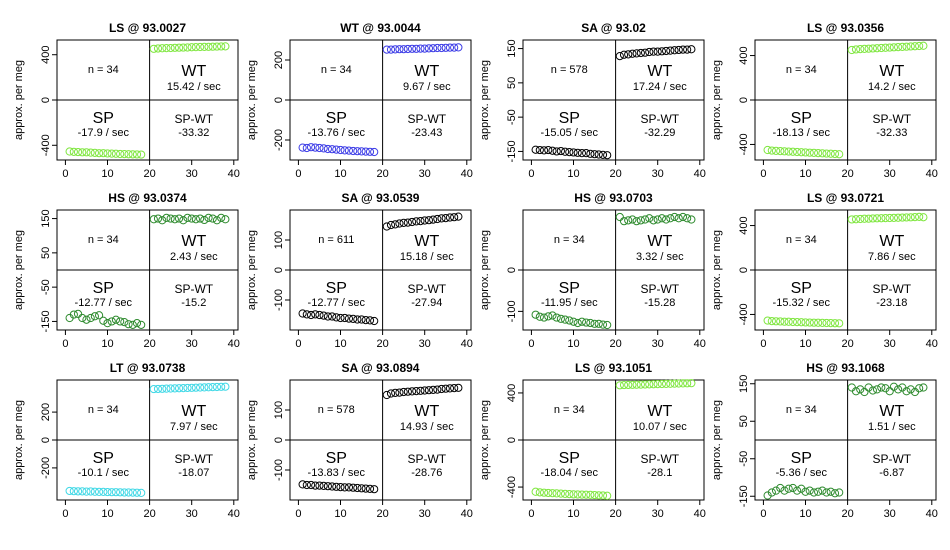  What do you see at coordinates (744, 384) in the screenshot?
I see `y-tick-label: 150` at bounding box center [744, 384].